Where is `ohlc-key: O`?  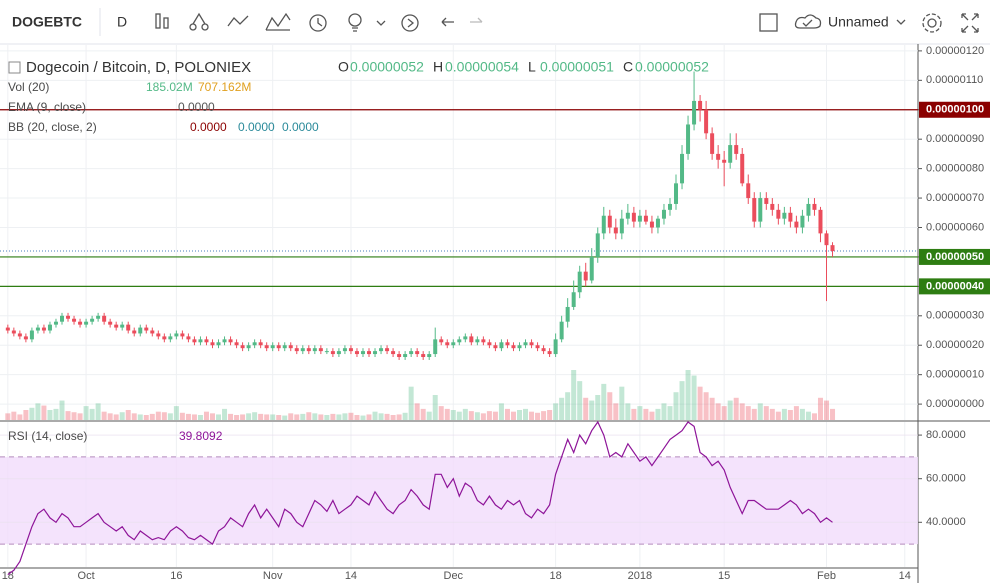 ohlc-key: O is located at coordinates (343, 67).